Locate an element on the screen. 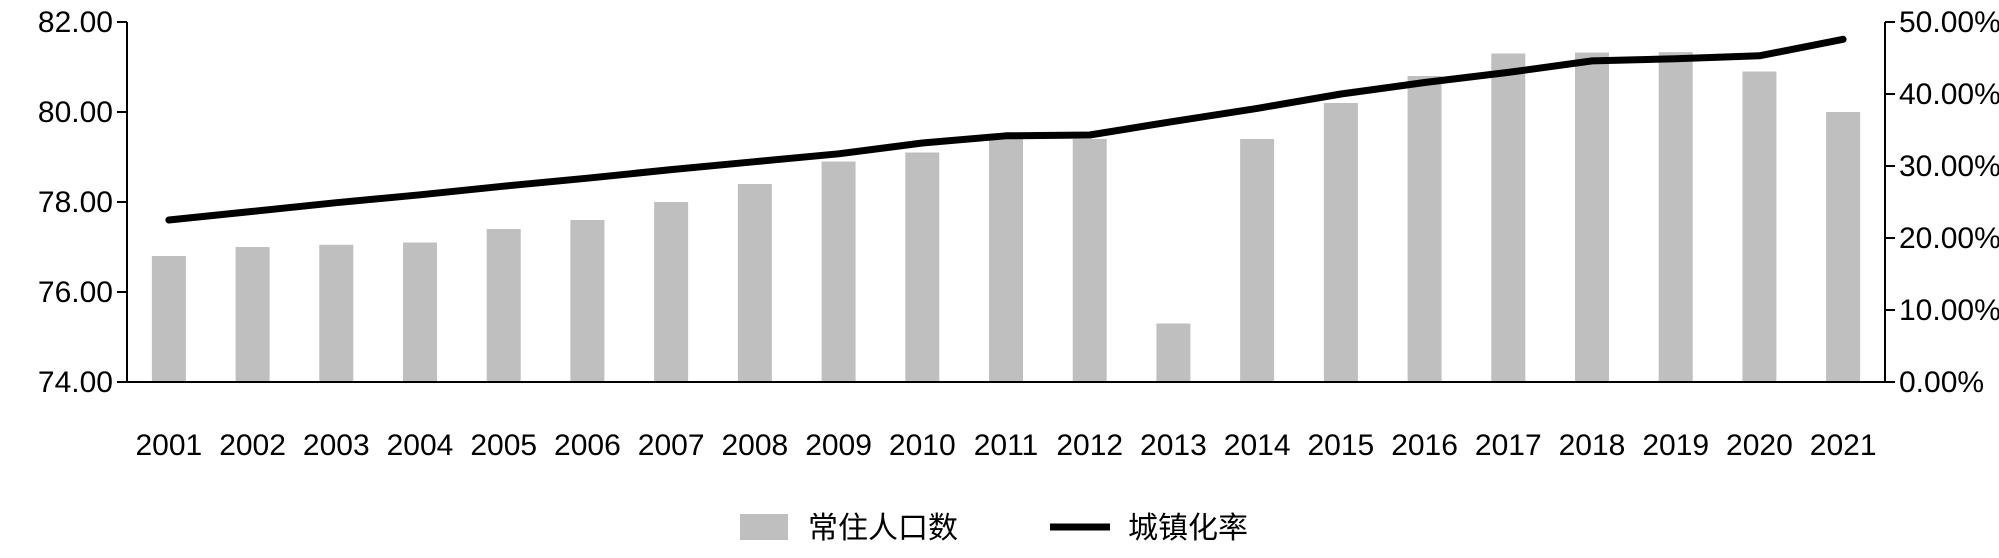  right-tick-label: 0.00% is located at coordinates (1941, 382).